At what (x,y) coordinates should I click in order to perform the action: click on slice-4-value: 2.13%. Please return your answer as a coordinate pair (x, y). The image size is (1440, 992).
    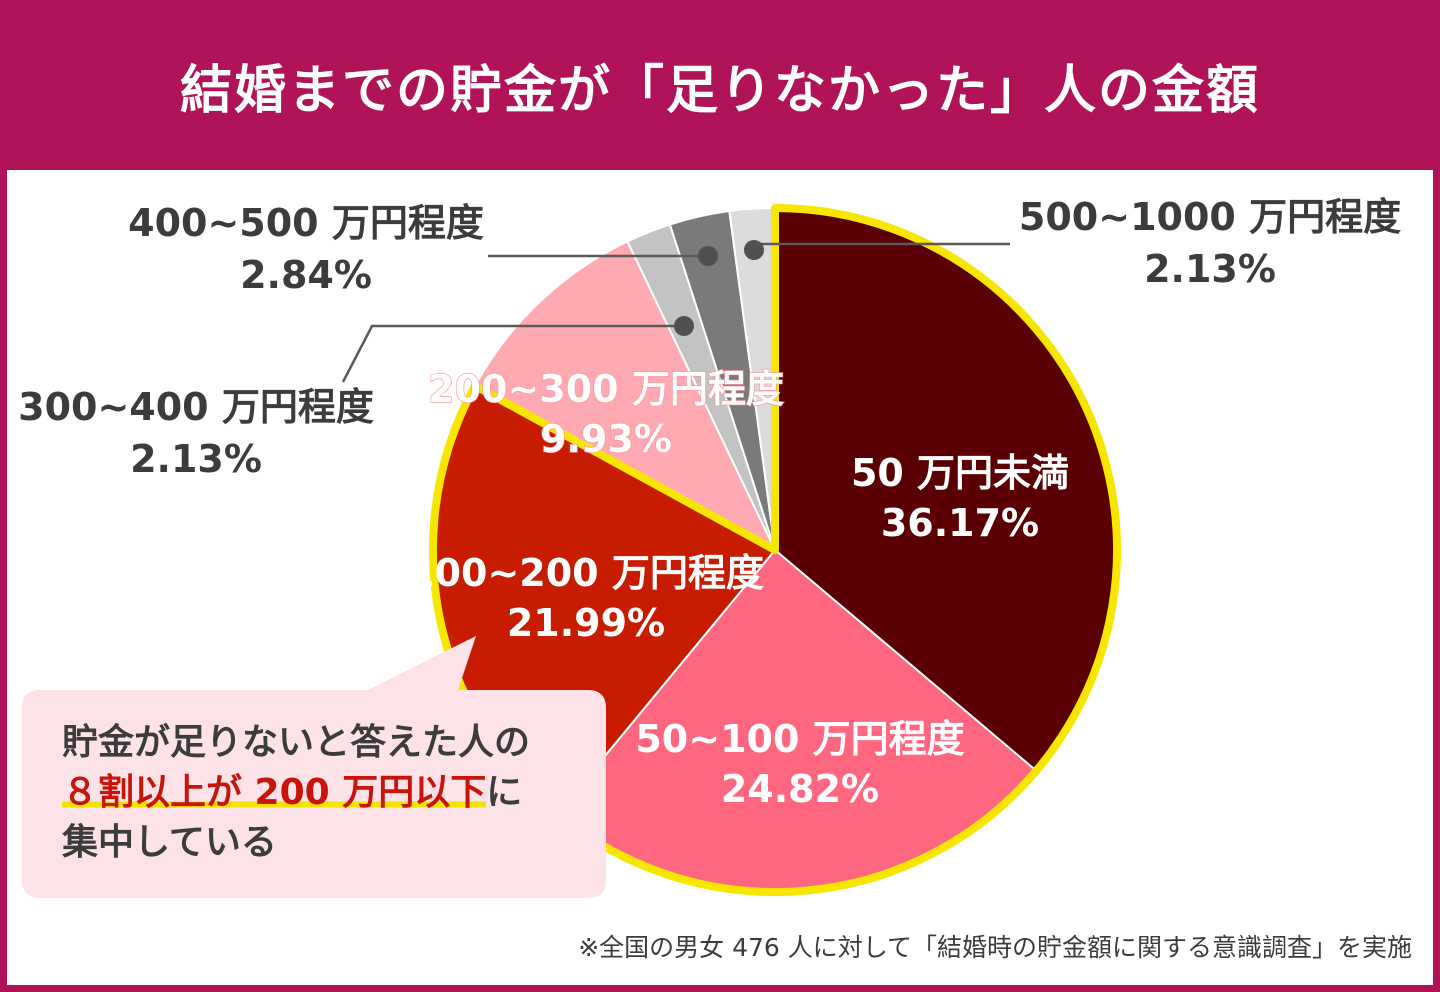
    Looking at the image, I should click on (196, 459).